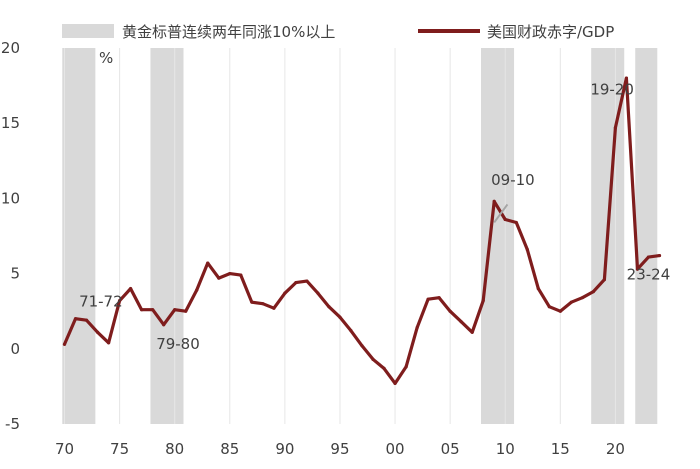  What do you see at coordinates (550, 32) in the screenshot?
I see `legend-line-label: 美国财政赤字/GDP` at bounding box center [550, 32].